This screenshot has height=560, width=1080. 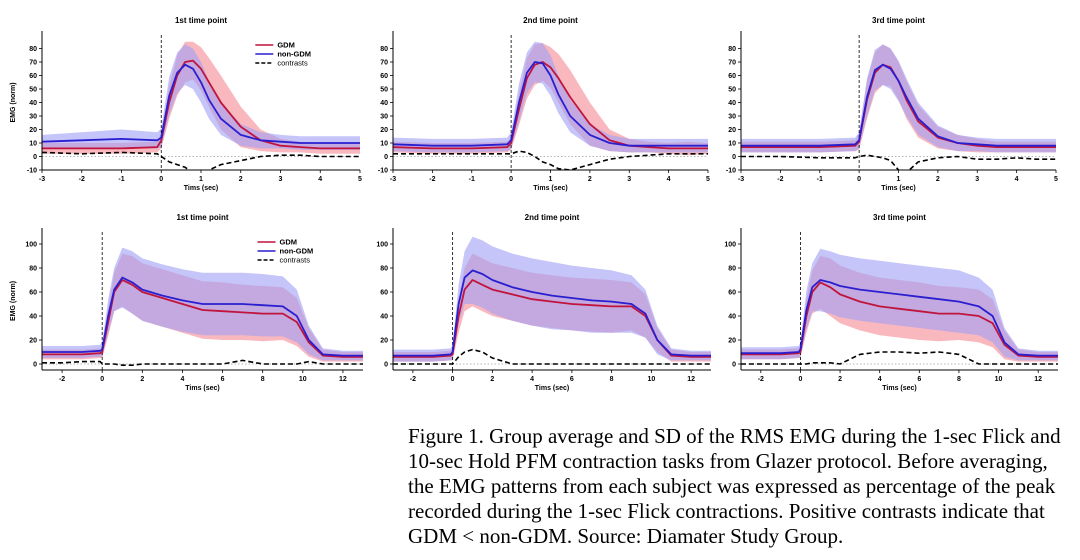 What do you see at coordinates (281, 179) in the screenshot?
I see `x-tick-label: 3` at bounding box center [281, 179].